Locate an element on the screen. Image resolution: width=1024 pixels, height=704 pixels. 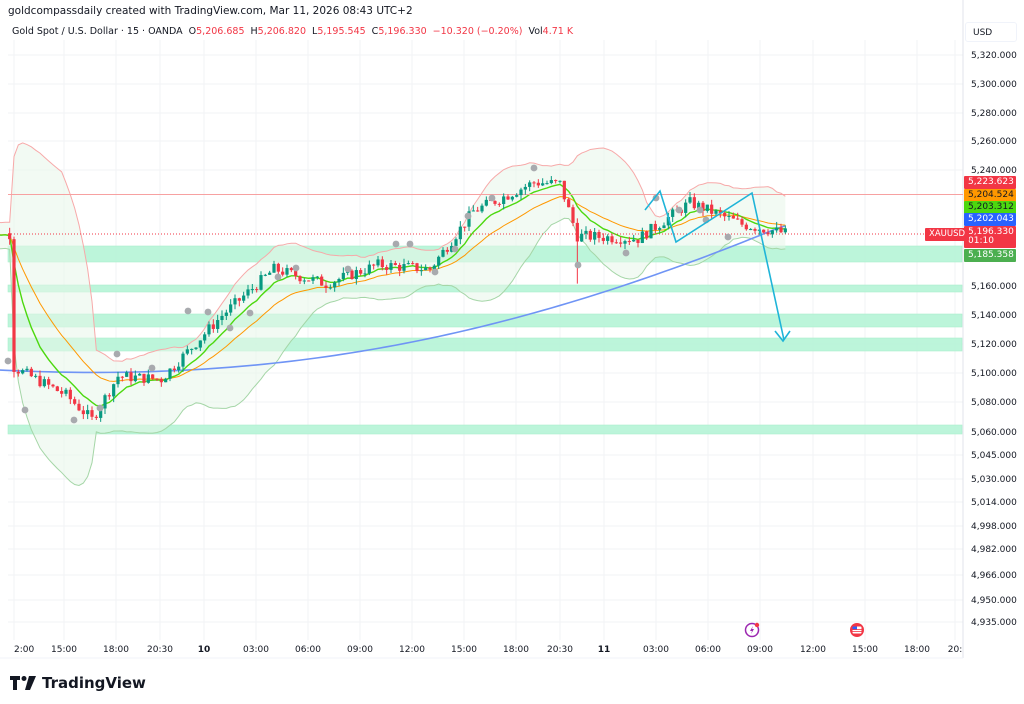
price-tick-label: 4,982.000 is located at coordinates (994, 550).